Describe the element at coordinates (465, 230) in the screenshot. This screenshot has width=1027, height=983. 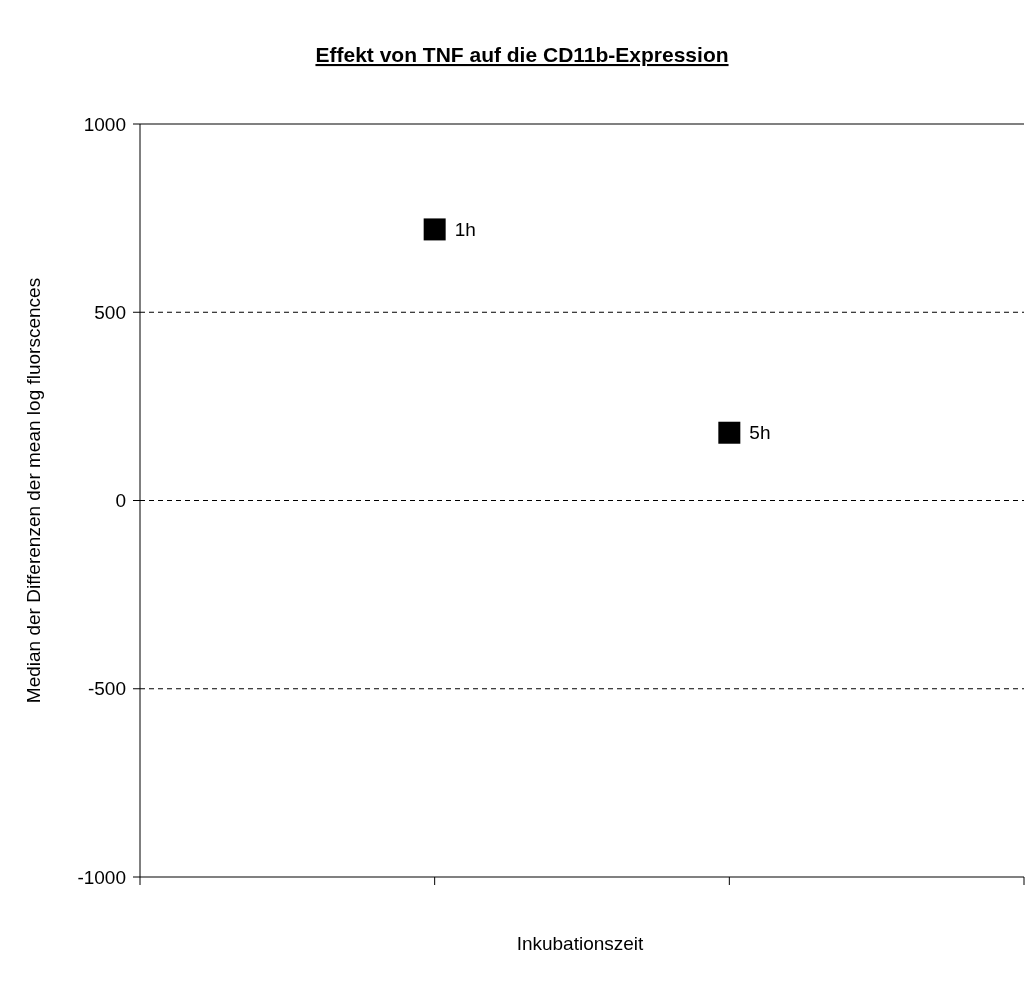
I see `annotation: 1h` at that location.